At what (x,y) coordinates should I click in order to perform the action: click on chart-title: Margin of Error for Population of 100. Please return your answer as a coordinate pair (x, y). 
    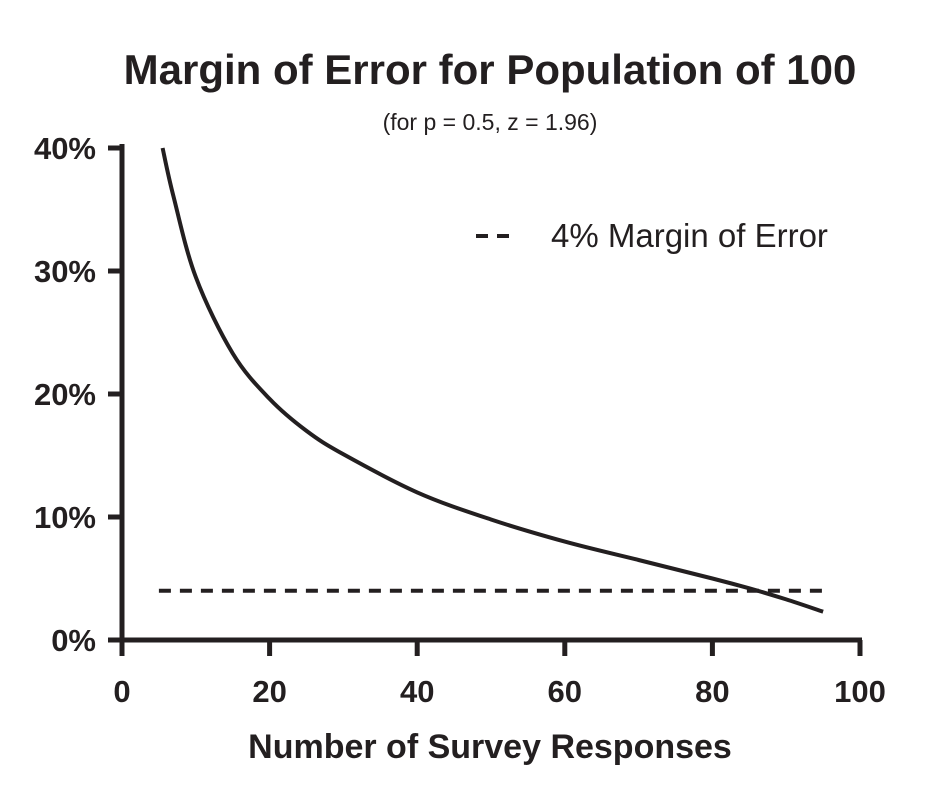
    Looking at the image, I should click on (490, 69).